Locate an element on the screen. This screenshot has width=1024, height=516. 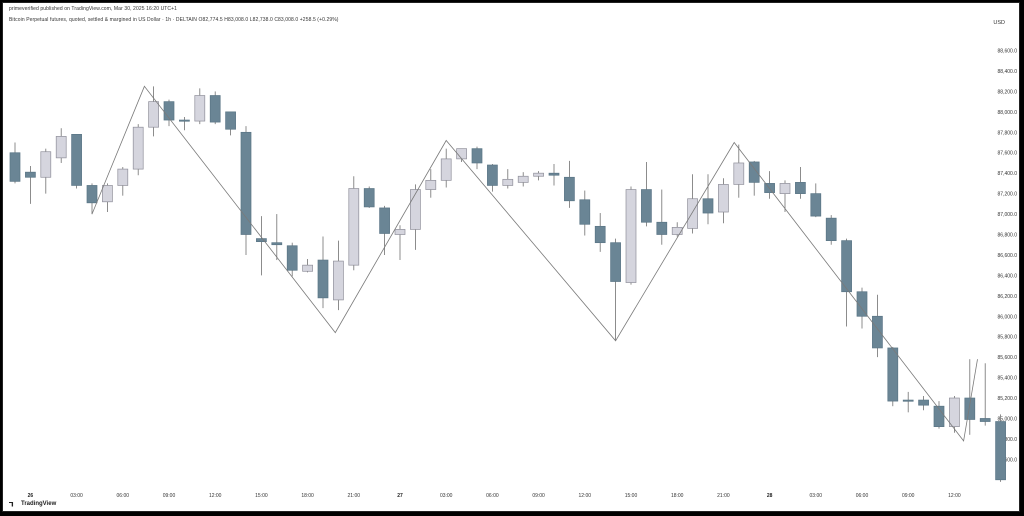
y-tick-label: 85,600.0 is located at coordinates (1008, 358).